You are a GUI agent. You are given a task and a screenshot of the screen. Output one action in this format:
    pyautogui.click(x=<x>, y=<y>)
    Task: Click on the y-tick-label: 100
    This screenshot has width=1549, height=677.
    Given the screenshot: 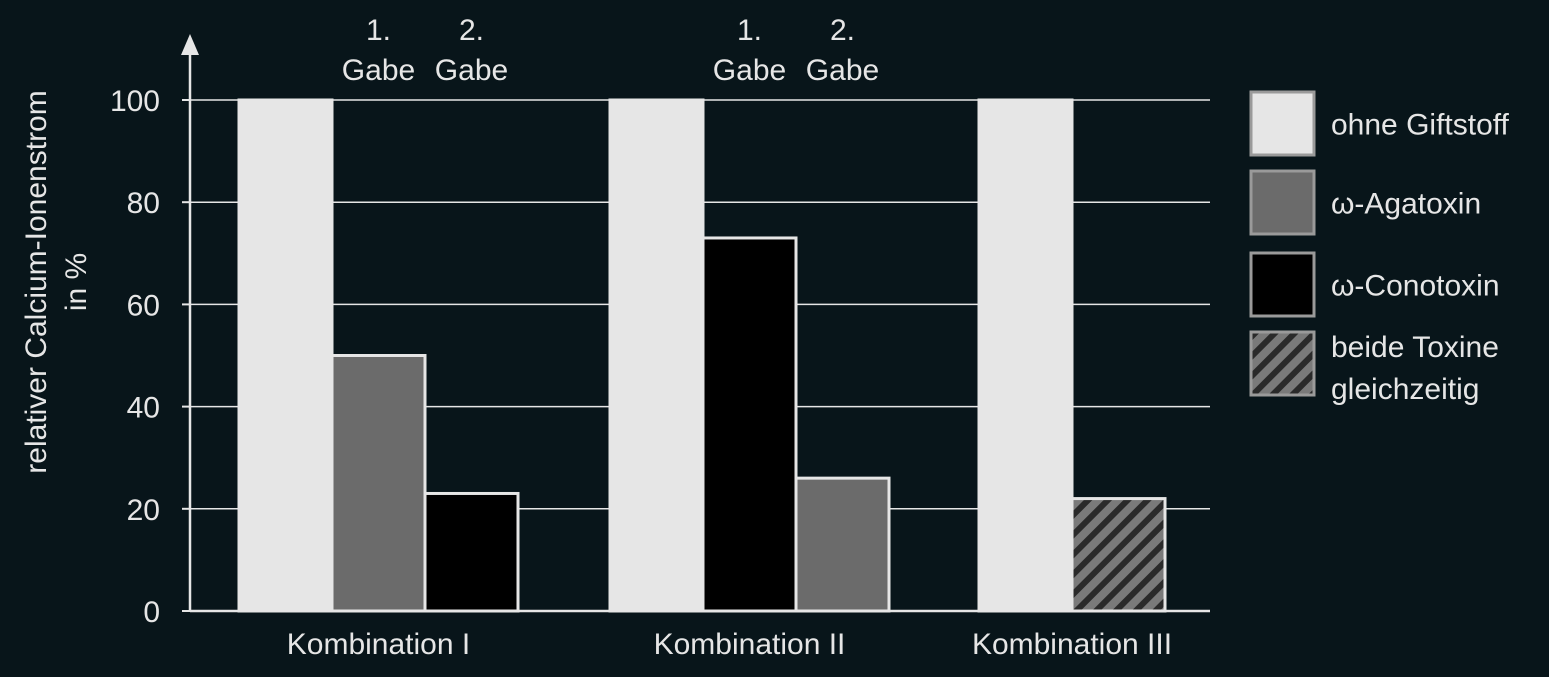 What is the action you would take?
    pyautogui.click(x=135, y=101)
    